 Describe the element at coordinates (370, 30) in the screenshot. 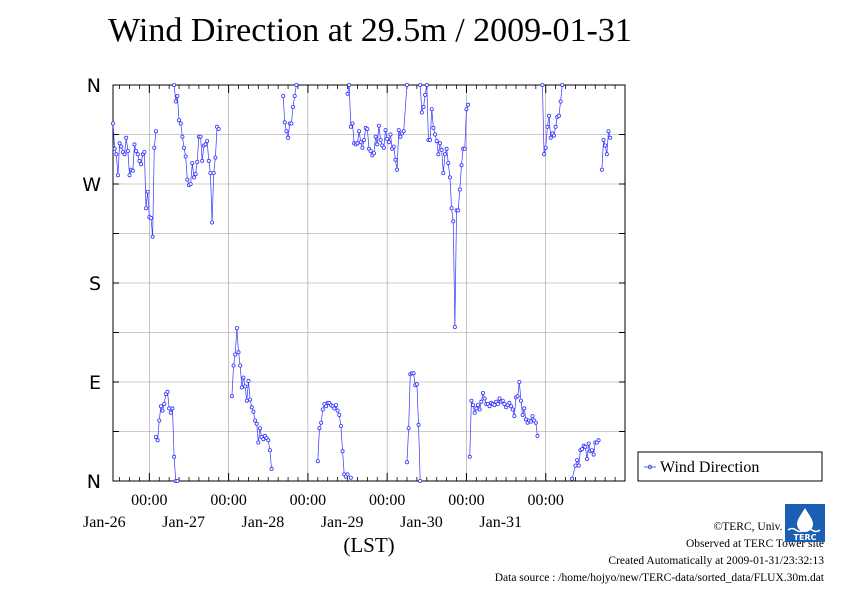

I see `chart-title: Wind Direction at 29.5m / 2009-01-31` at that location.